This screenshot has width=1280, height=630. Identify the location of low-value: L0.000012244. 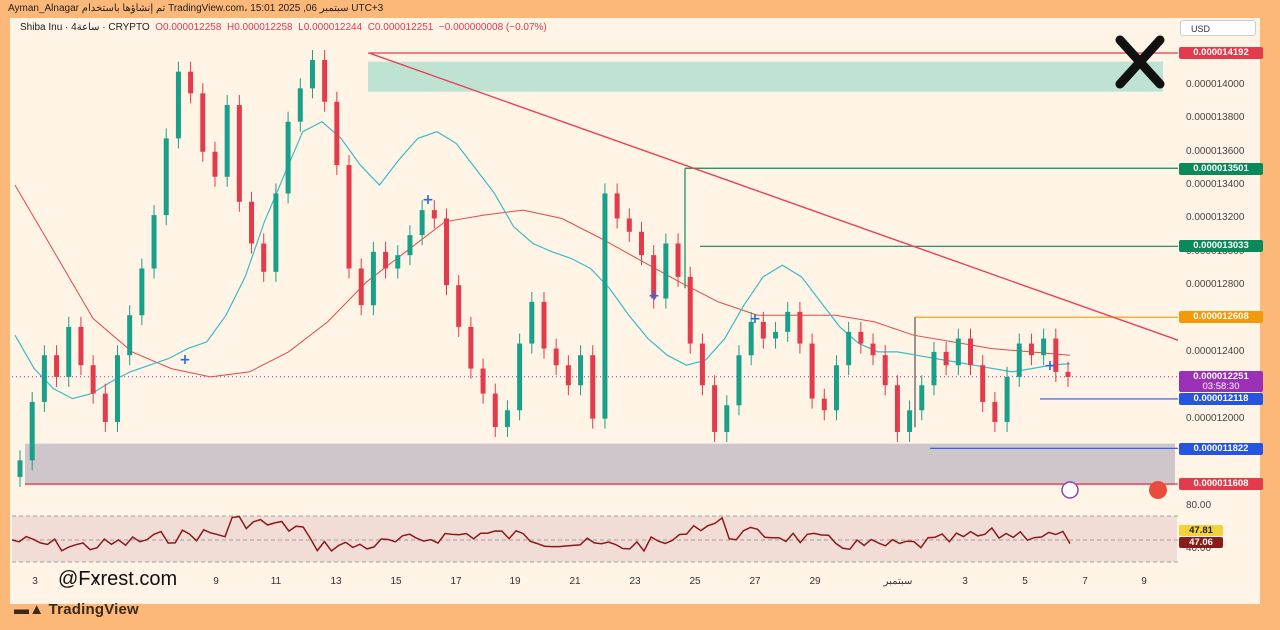
(330, 27).